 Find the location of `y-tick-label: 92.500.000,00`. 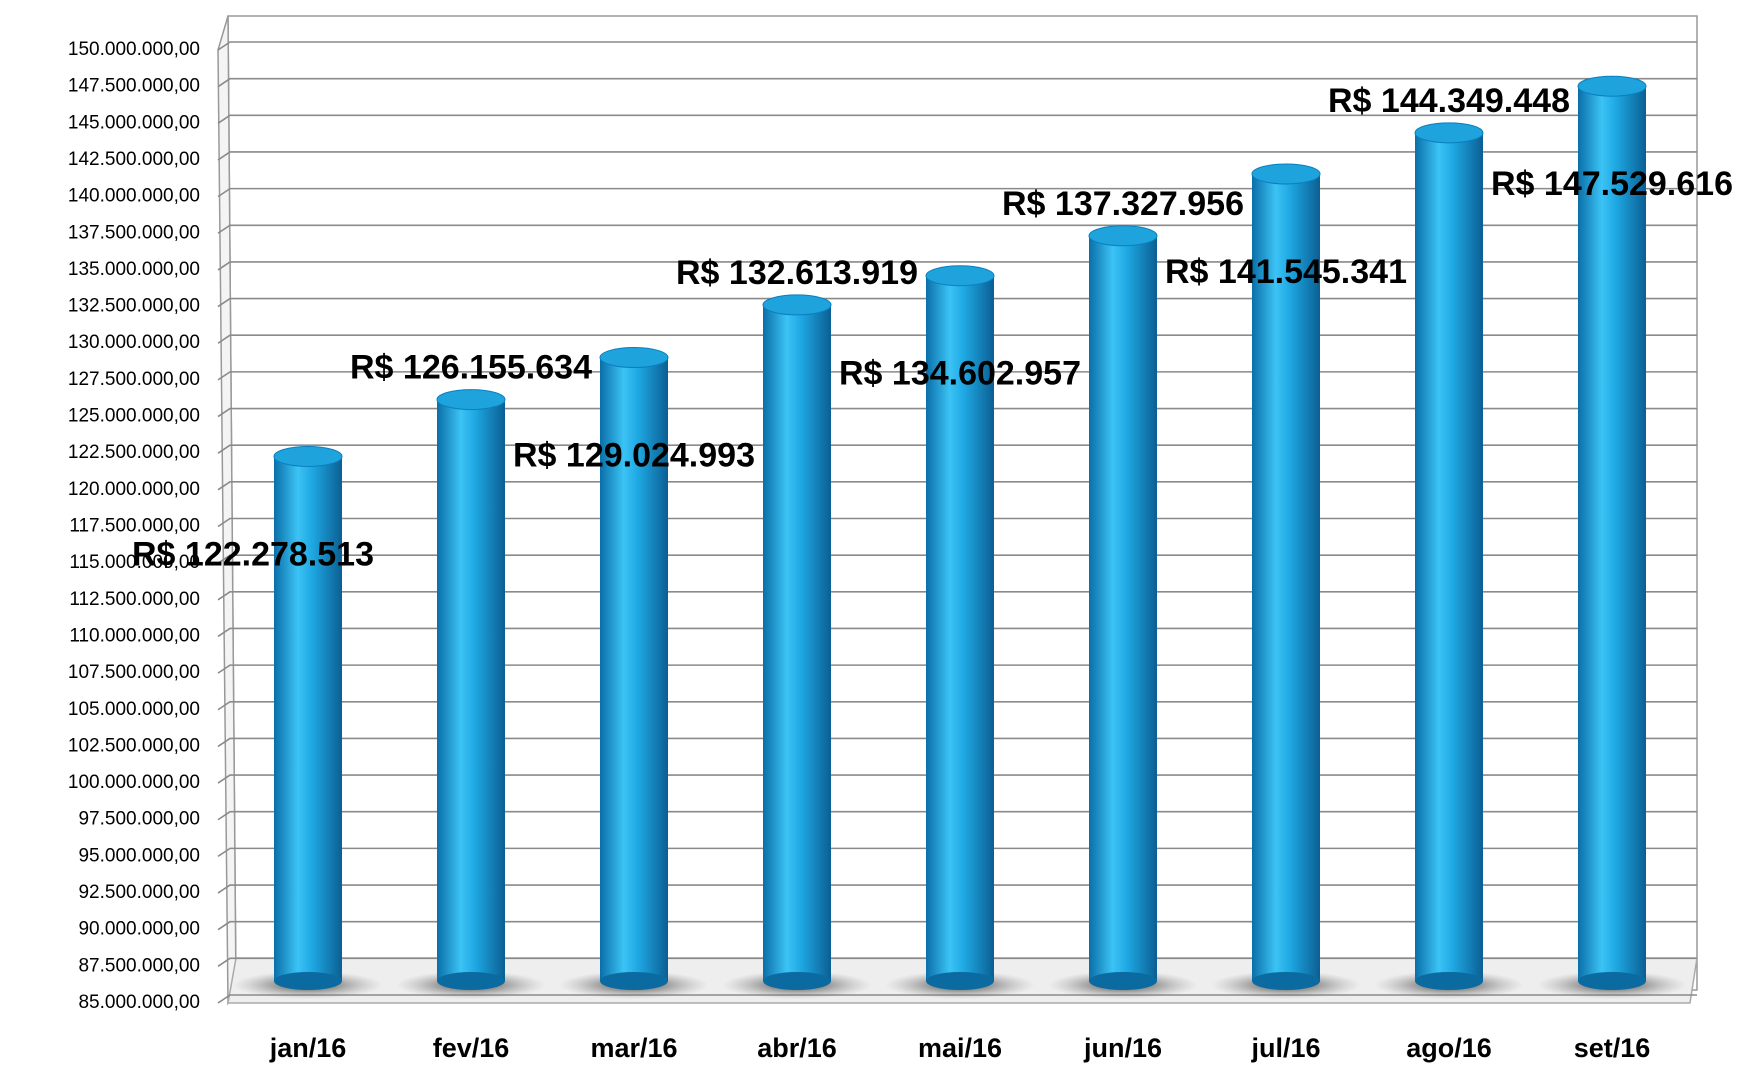

y-tick-label: 92.500.000,00 is located at coordinates (139, 892).